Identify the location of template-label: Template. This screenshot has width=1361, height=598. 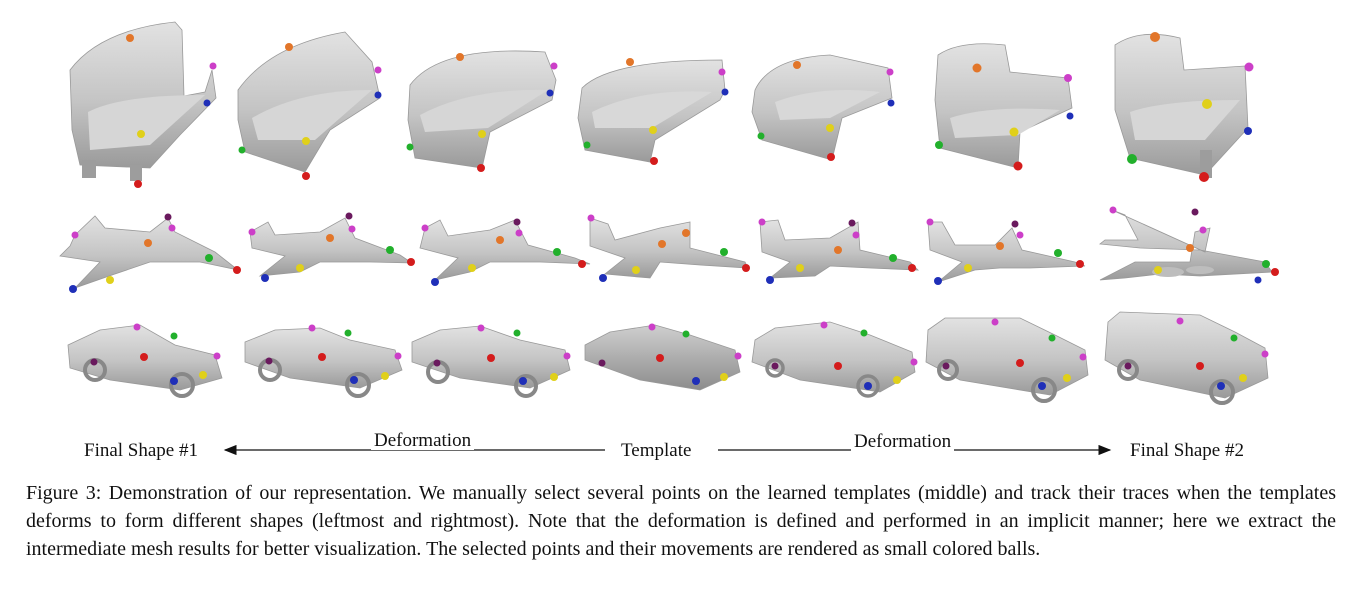
(656, 450).